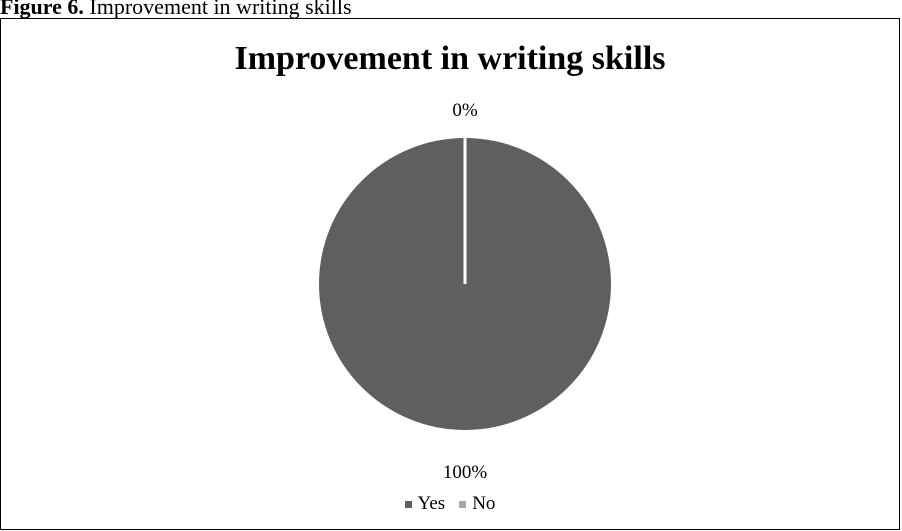 This screenshot has height=531, width=902. What do you see at coordinates (484, 503) in the screenshot?
I see `legend-label-no: No` at bounding box center [484, 503].